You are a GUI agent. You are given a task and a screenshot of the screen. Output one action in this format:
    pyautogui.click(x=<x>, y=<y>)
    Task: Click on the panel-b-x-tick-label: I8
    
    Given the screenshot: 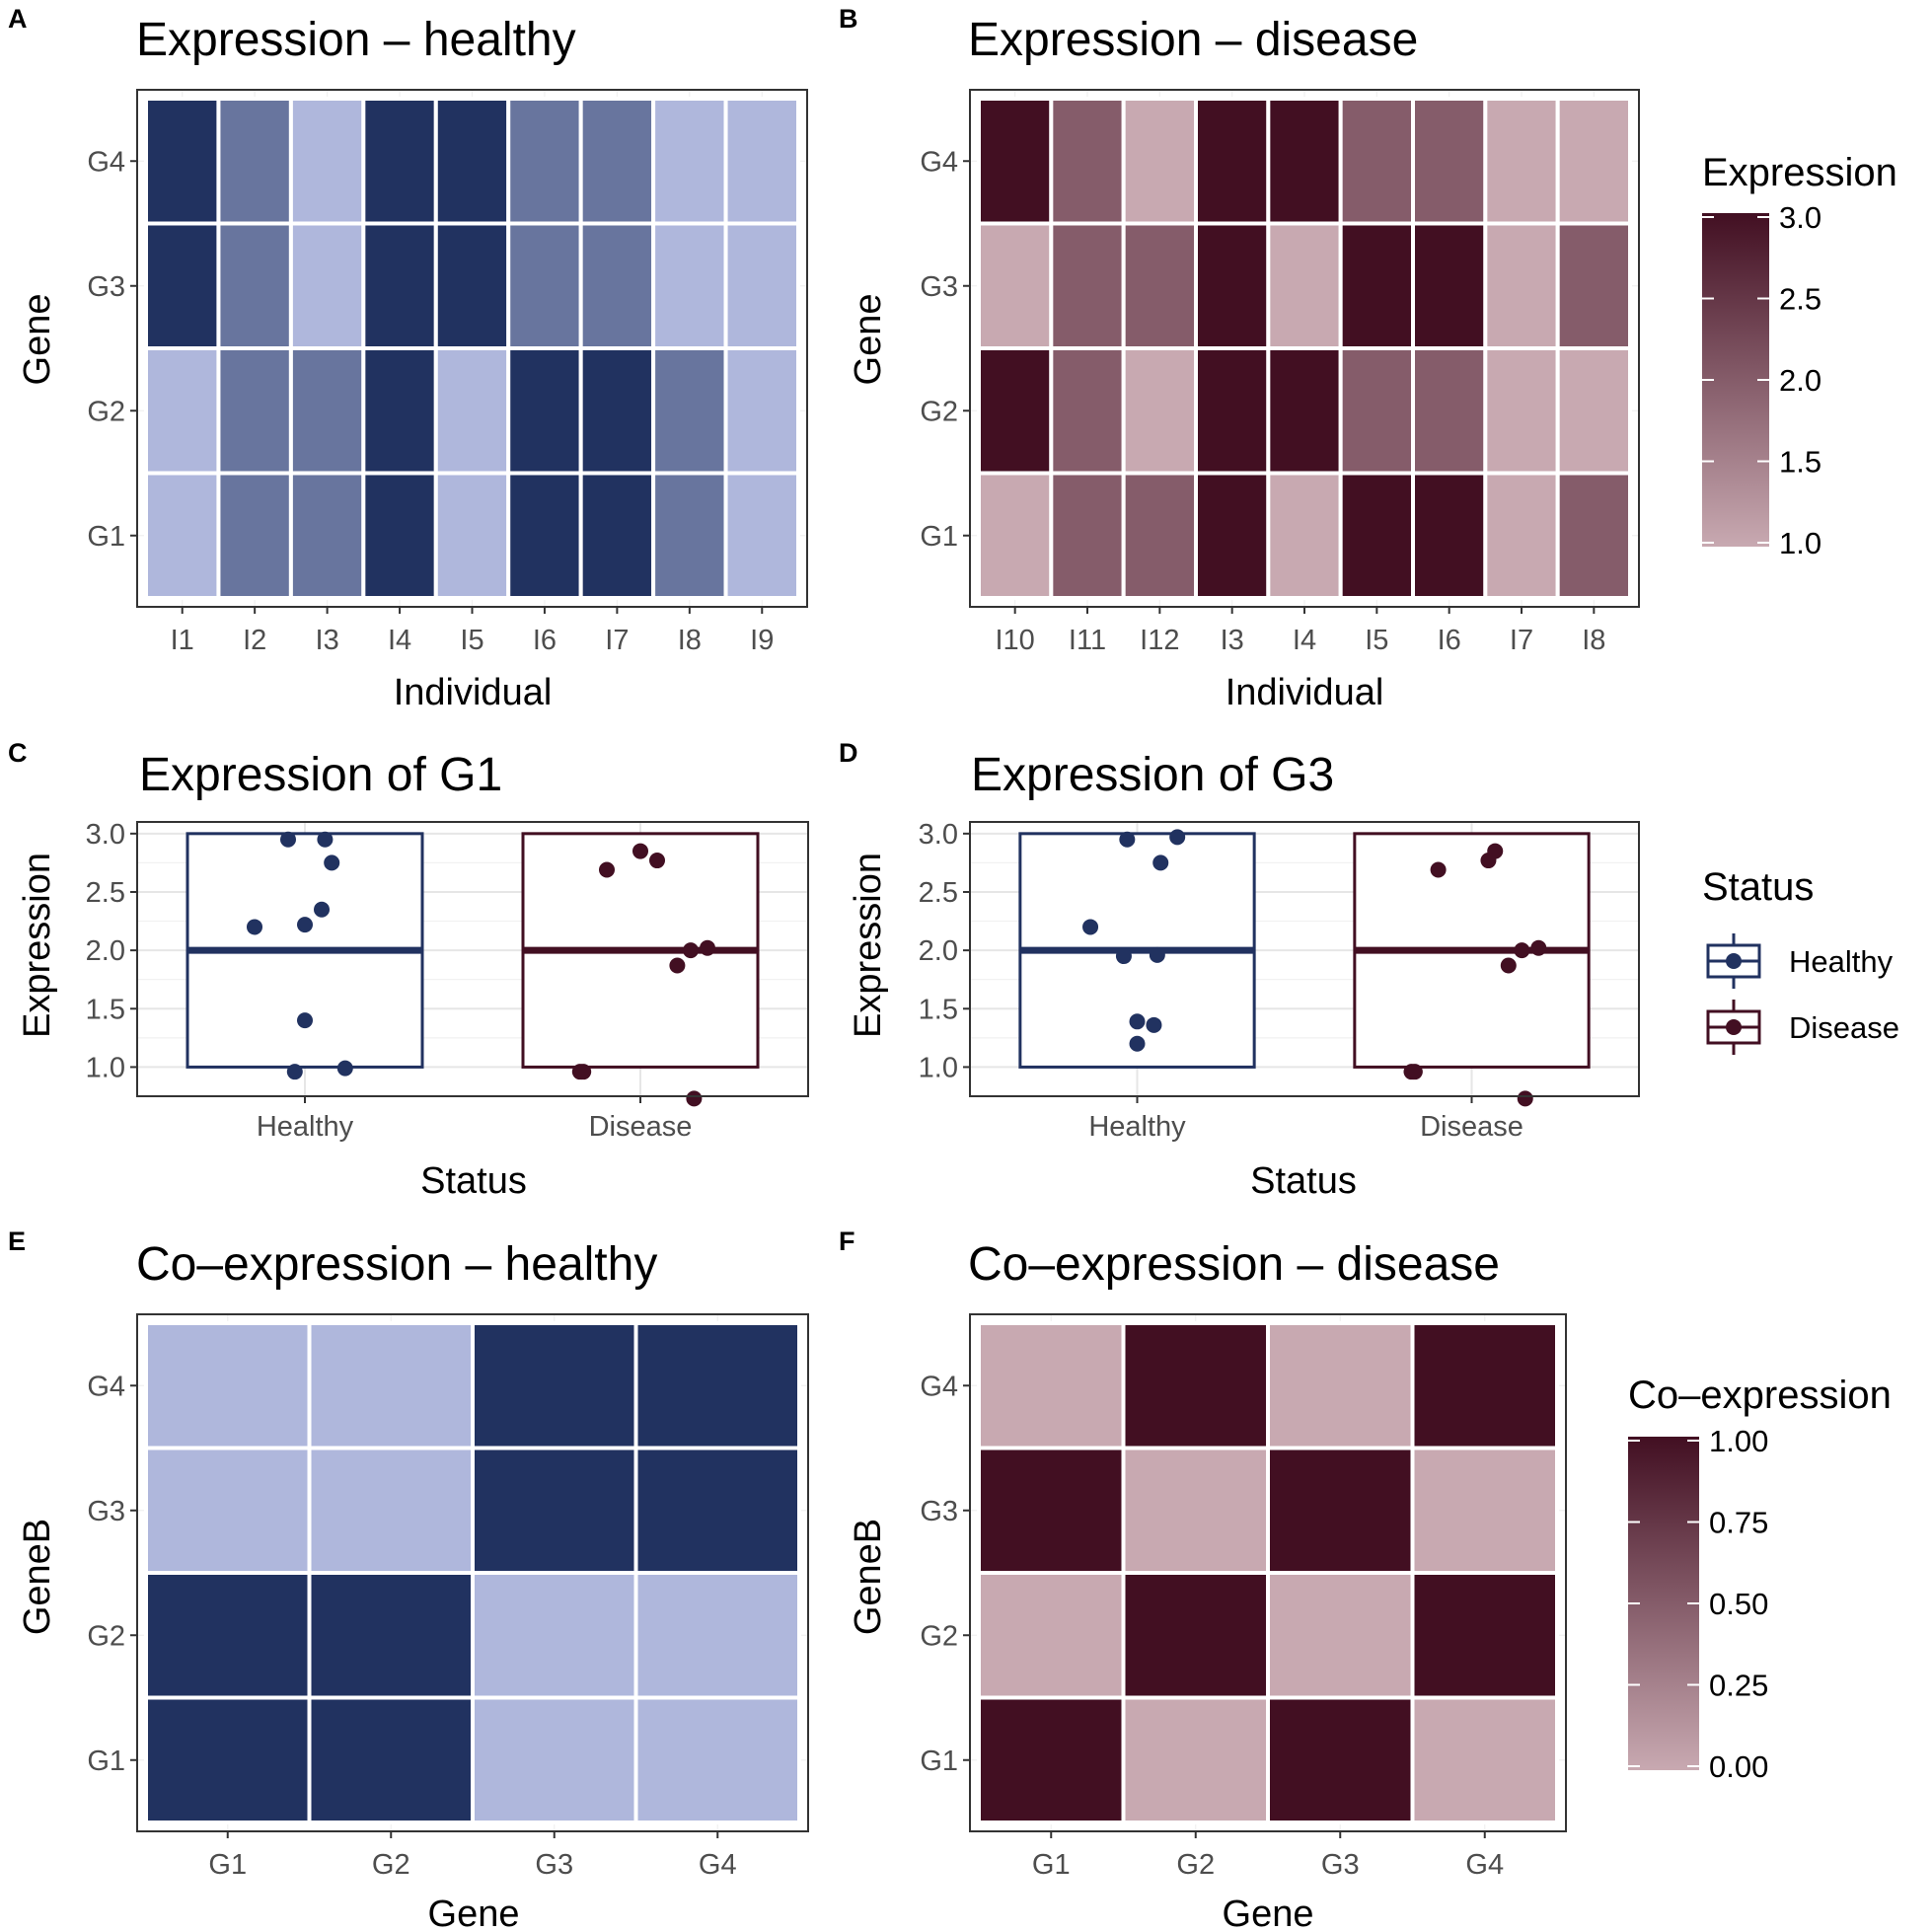 What is the action you would take?
    pyautogui.click(x=1593, y=640)
    